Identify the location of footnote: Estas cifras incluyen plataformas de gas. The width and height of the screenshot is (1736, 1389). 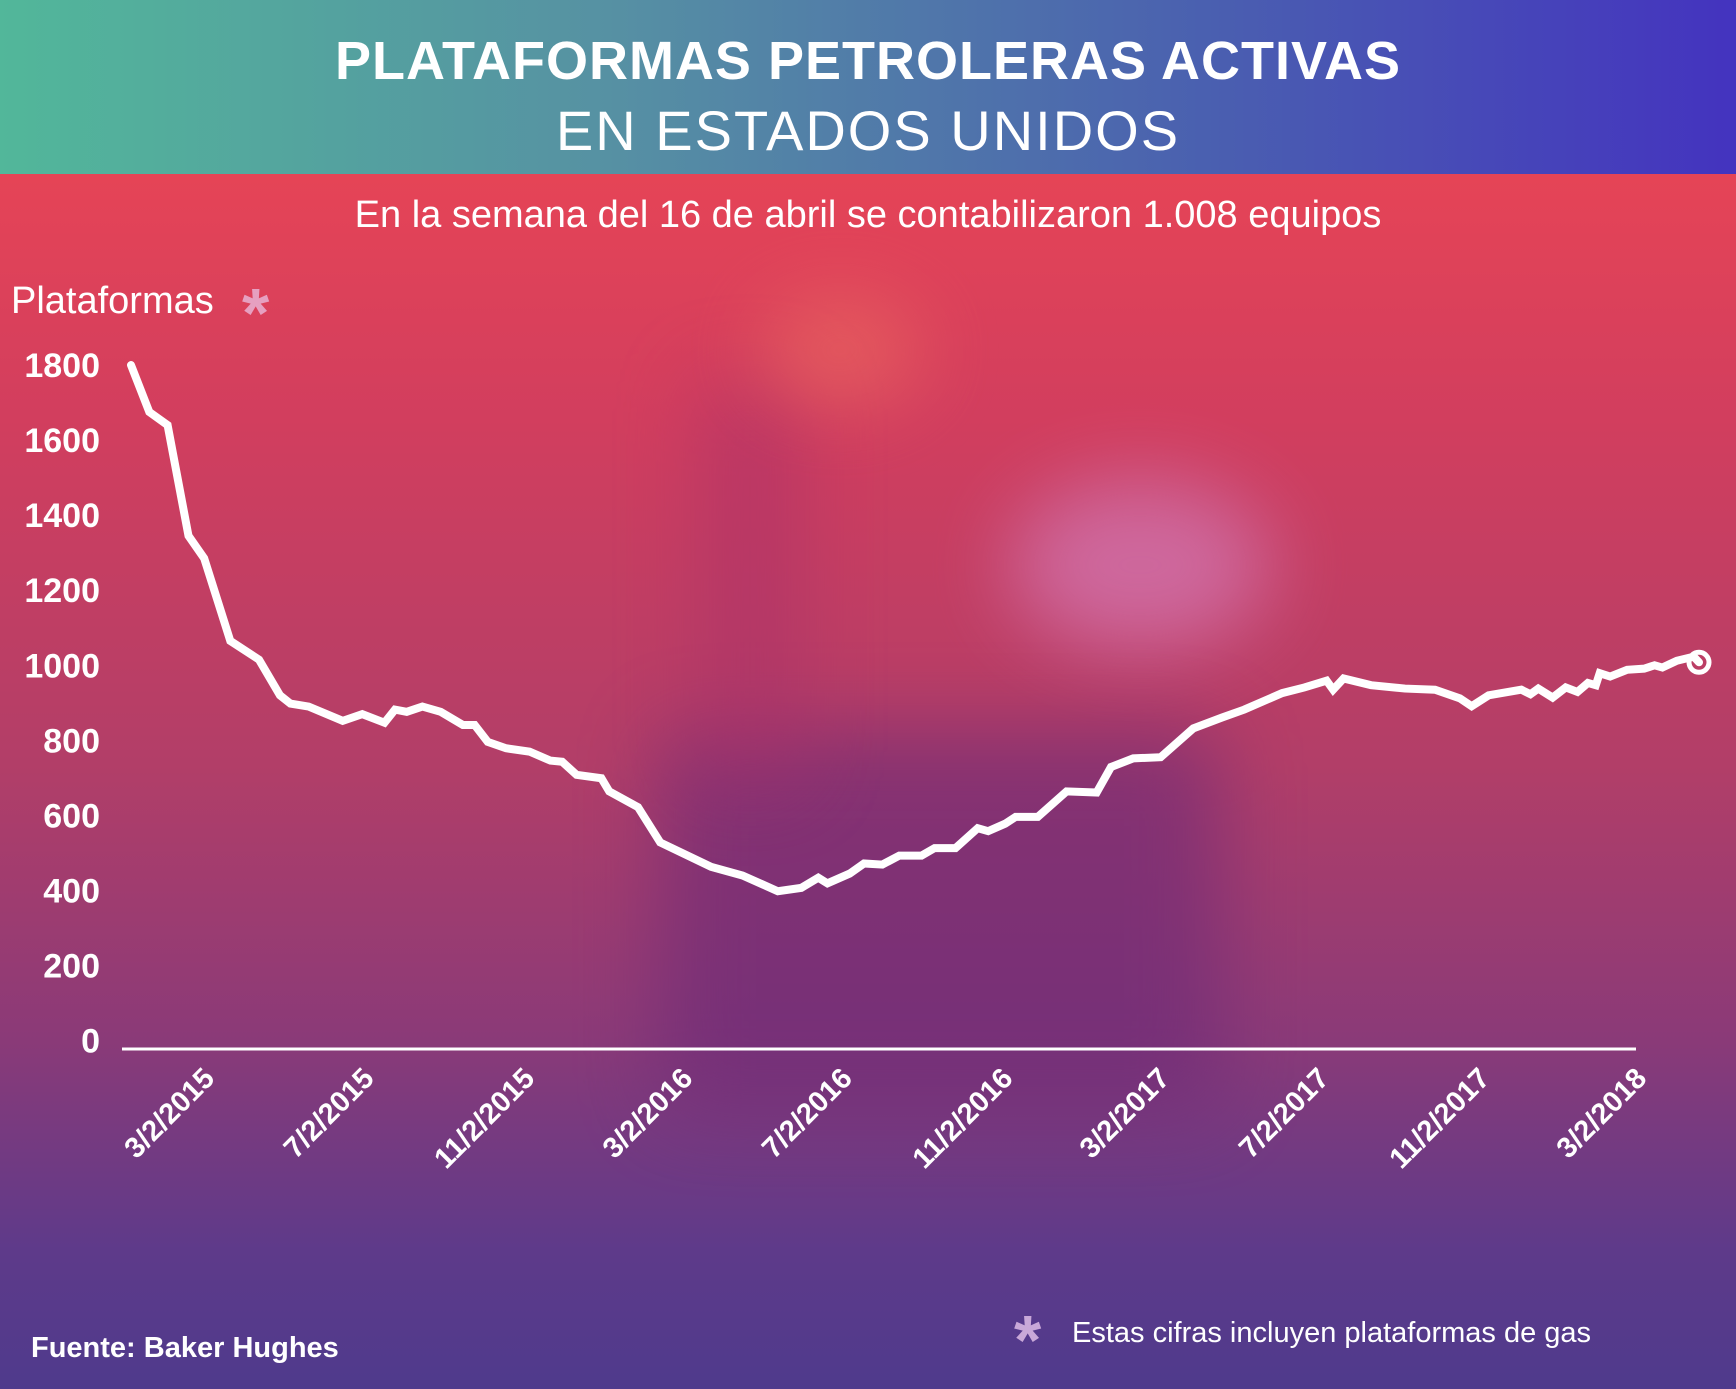
(1332, 1333).